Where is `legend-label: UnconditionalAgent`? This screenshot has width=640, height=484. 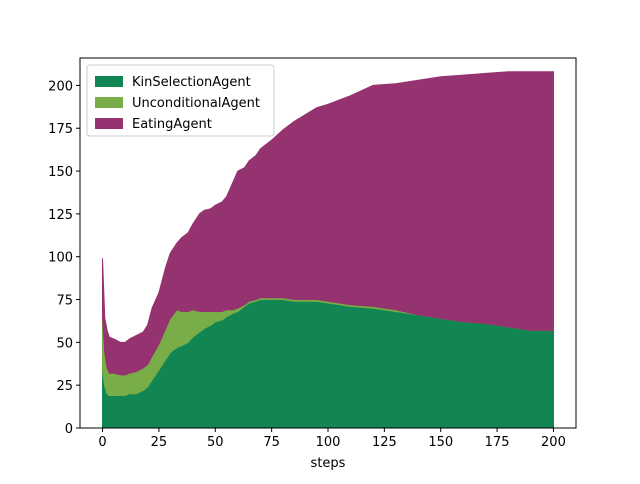 legend-label: UnconditionalAgent is located at coordinates (196, 103).